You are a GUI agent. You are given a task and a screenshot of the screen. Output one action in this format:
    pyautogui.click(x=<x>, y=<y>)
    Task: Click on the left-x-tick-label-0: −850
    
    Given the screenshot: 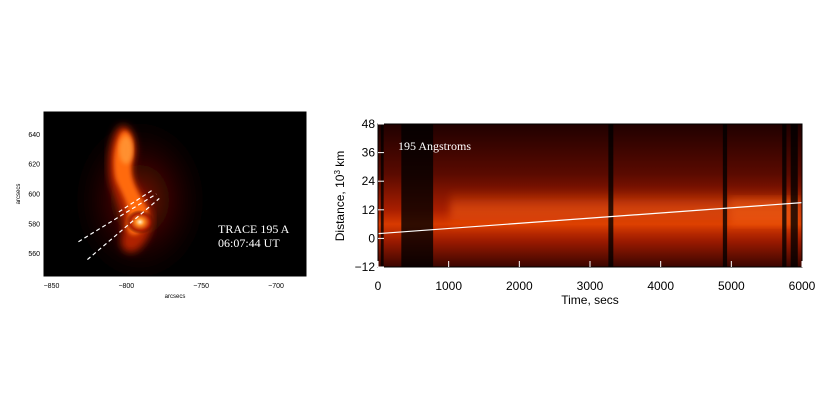 What is the action you would take?
    pyautogui.click(x=52, y=286)
    